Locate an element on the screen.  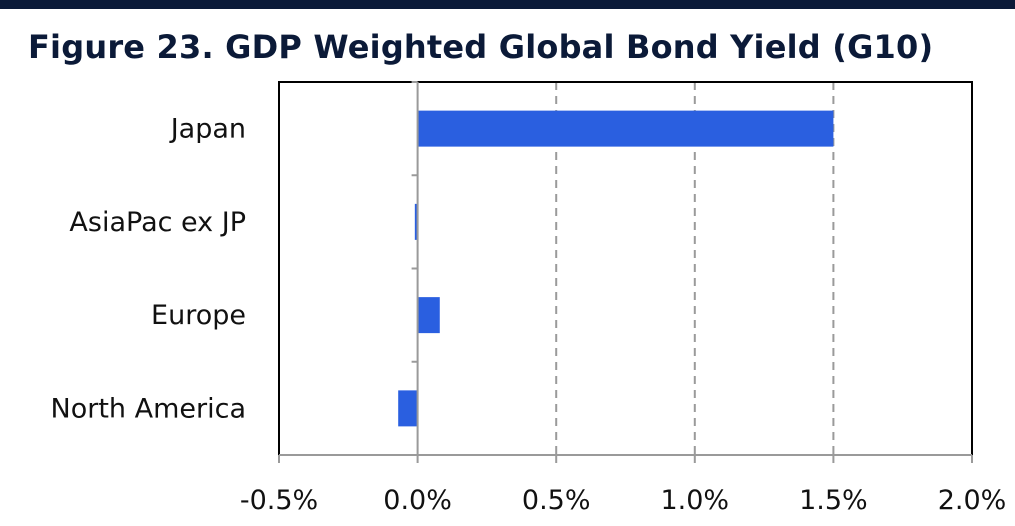
x-tick-label-4: 1.5% is located at coordinates (833, 500).